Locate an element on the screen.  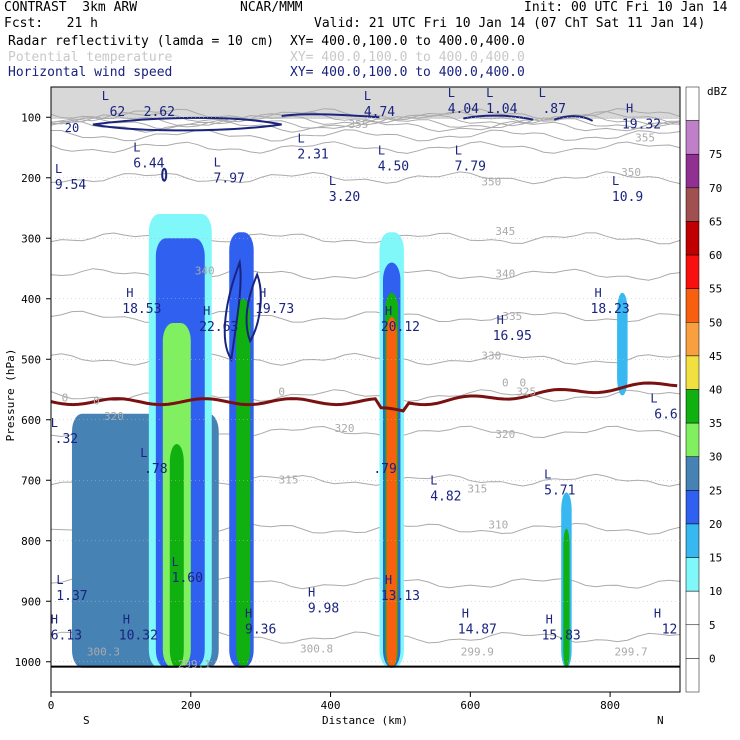
y-tick-label: 1000 is located at coordinates (28, 662).